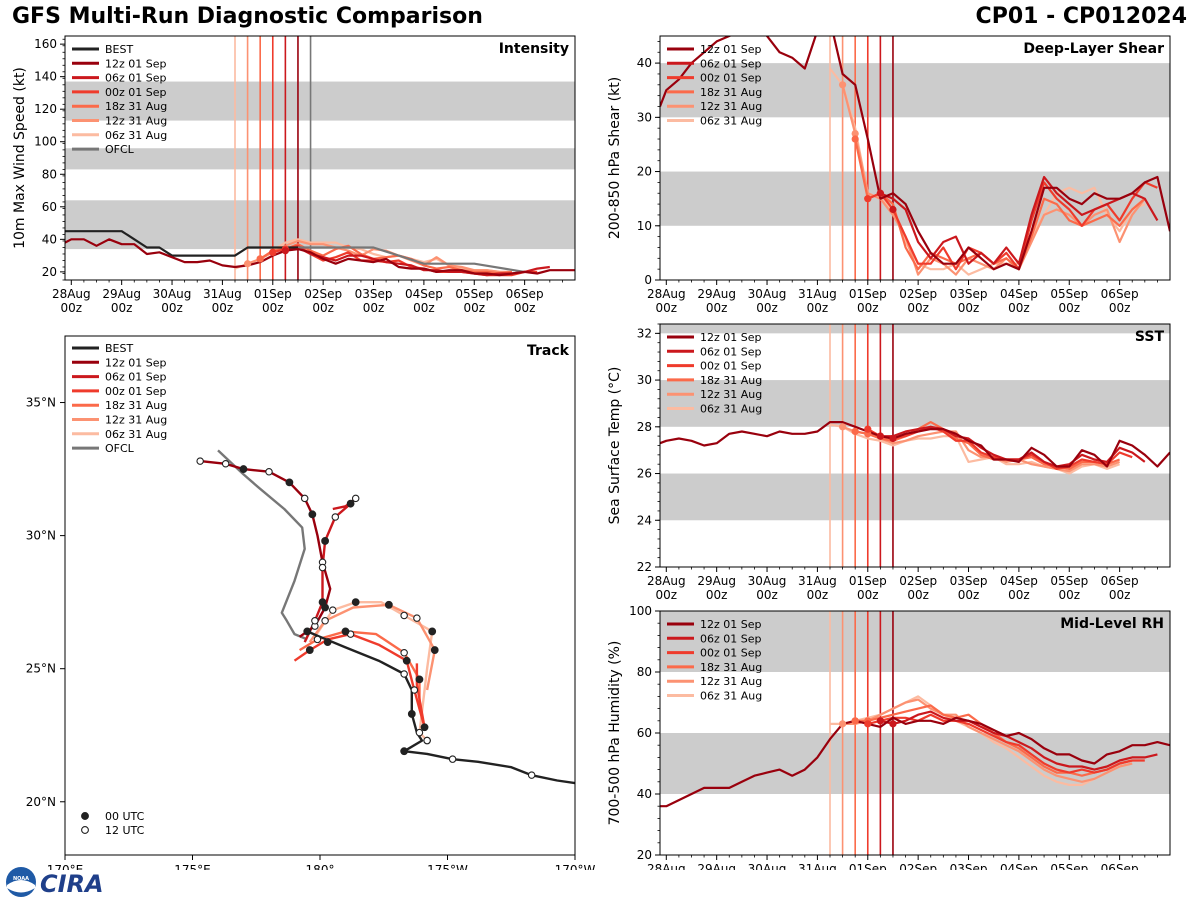 This screenshot has width=1200, height=900. Describe the element at coordinates (615, 733) in the screenshot. I see `rh-ylabel: 700-500 hPa Humidity (%)` at that location.